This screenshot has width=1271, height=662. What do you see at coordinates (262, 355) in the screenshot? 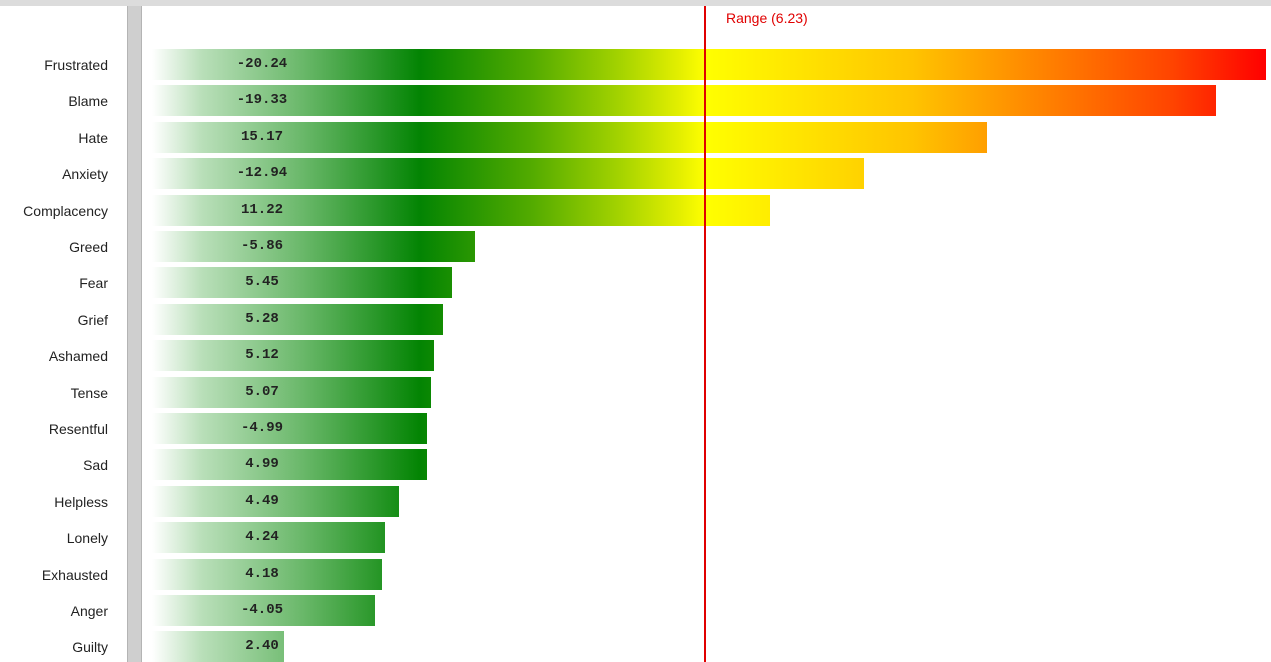
I see `bar-value-label: 5.12` at bounding box center [262, 355].